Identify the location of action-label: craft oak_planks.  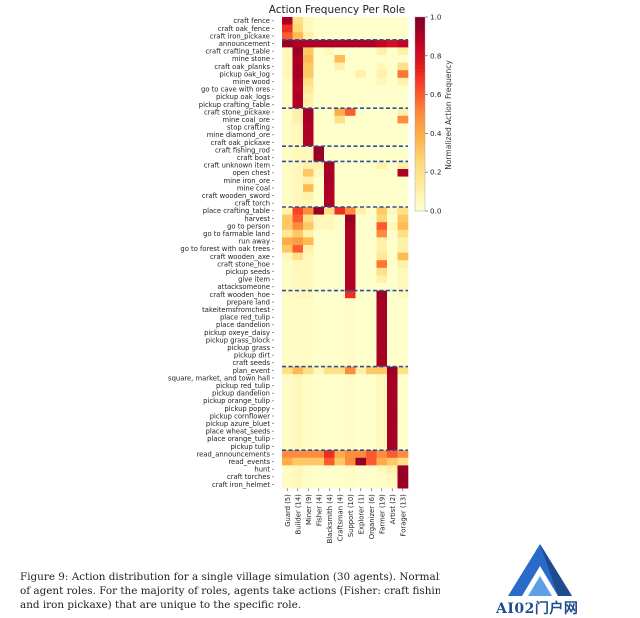
(242, 67).